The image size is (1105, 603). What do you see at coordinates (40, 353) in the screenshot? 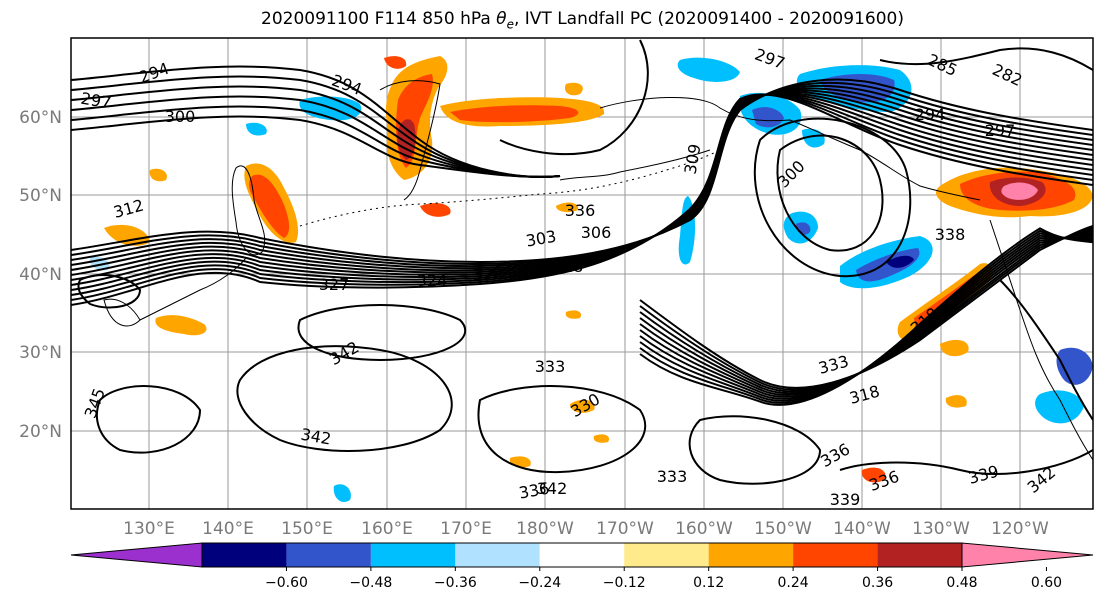
I see `latitude-label: 30°N` at bounding box center [40, 353].